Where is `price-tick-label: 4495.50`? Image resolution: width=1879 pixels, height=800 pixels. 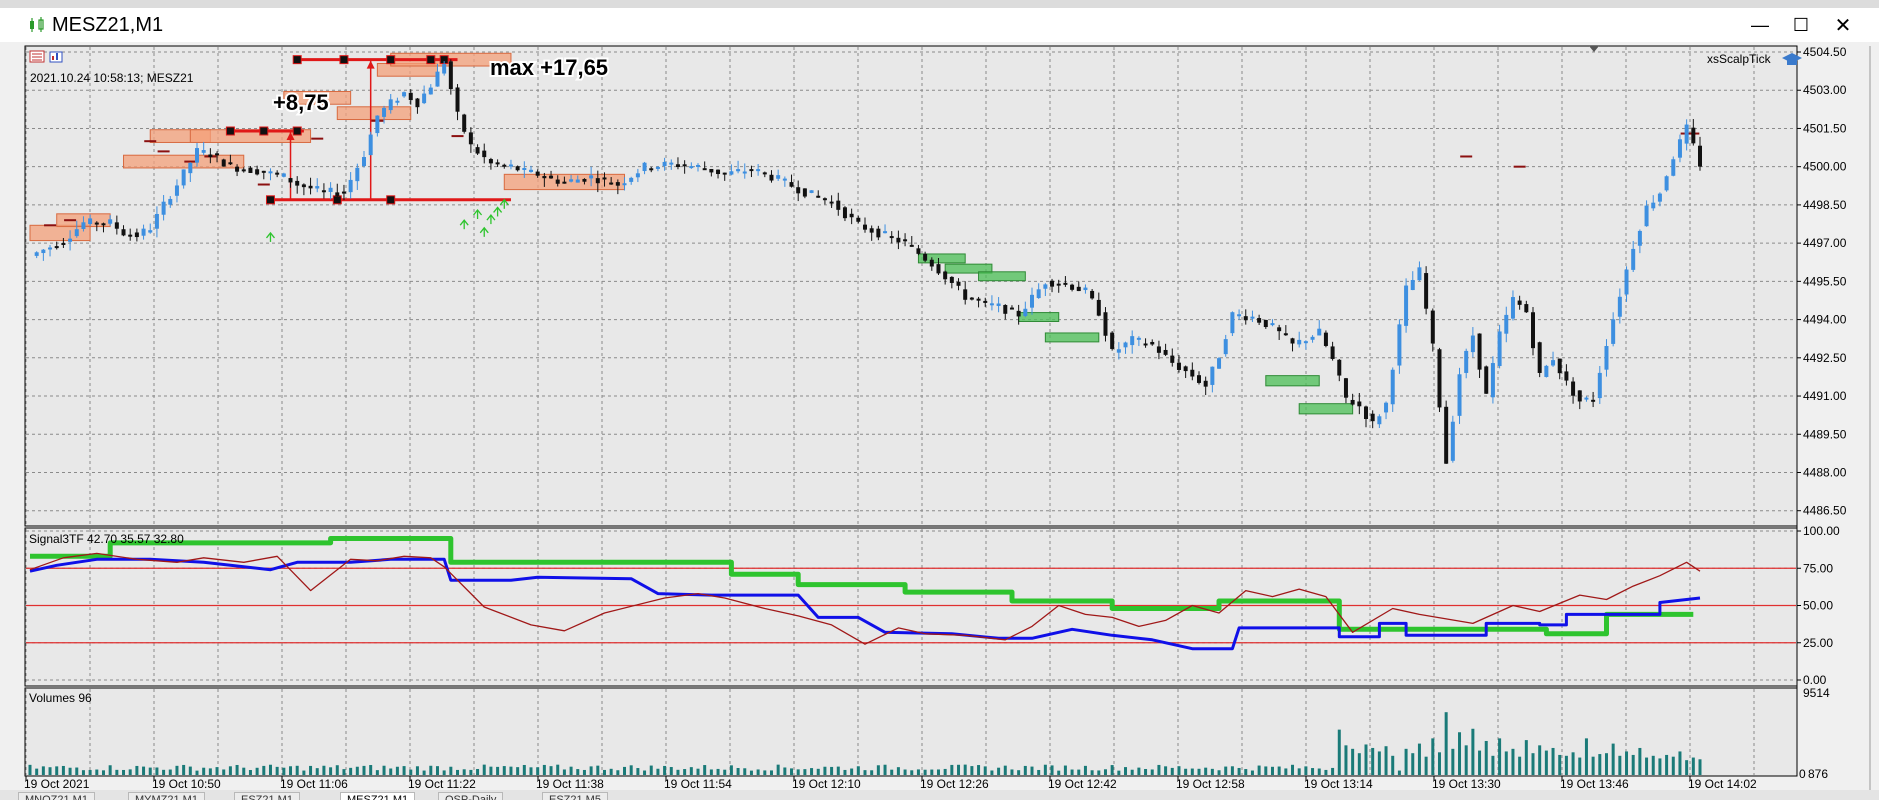 price-tick-label: 4495.50 is located at coordinates (1825, 281).